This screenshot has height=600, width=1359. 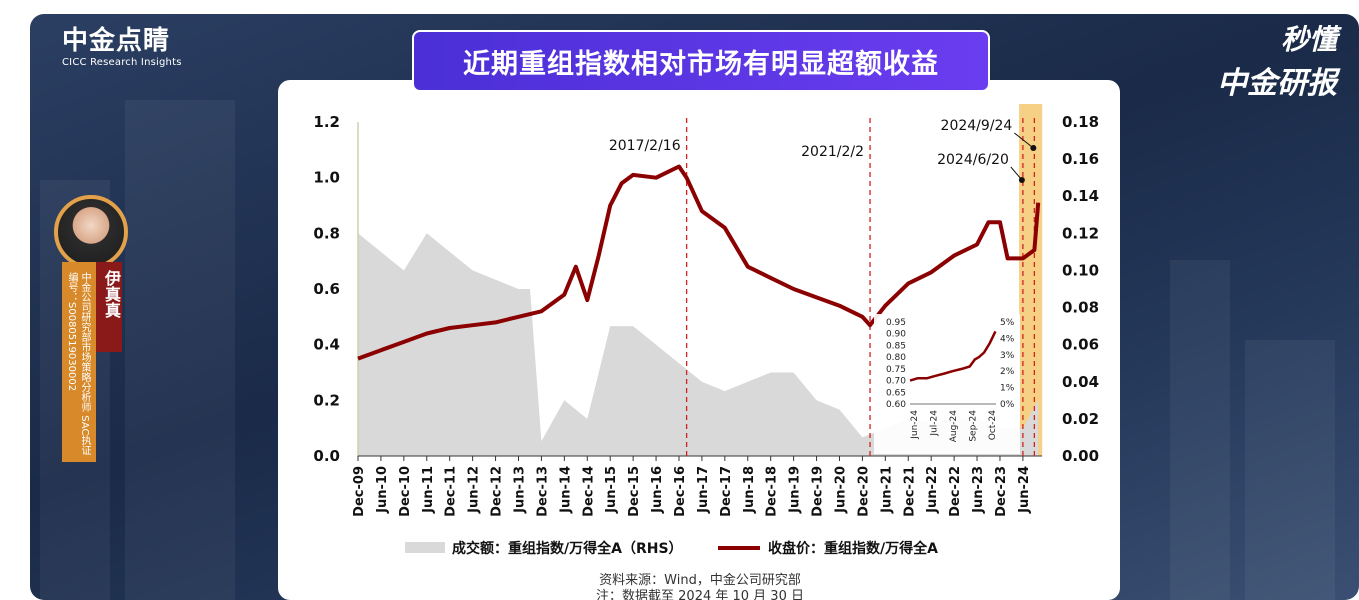 I want to click on y-right-tick-label: 0.06, so click(x=1080, y=345).